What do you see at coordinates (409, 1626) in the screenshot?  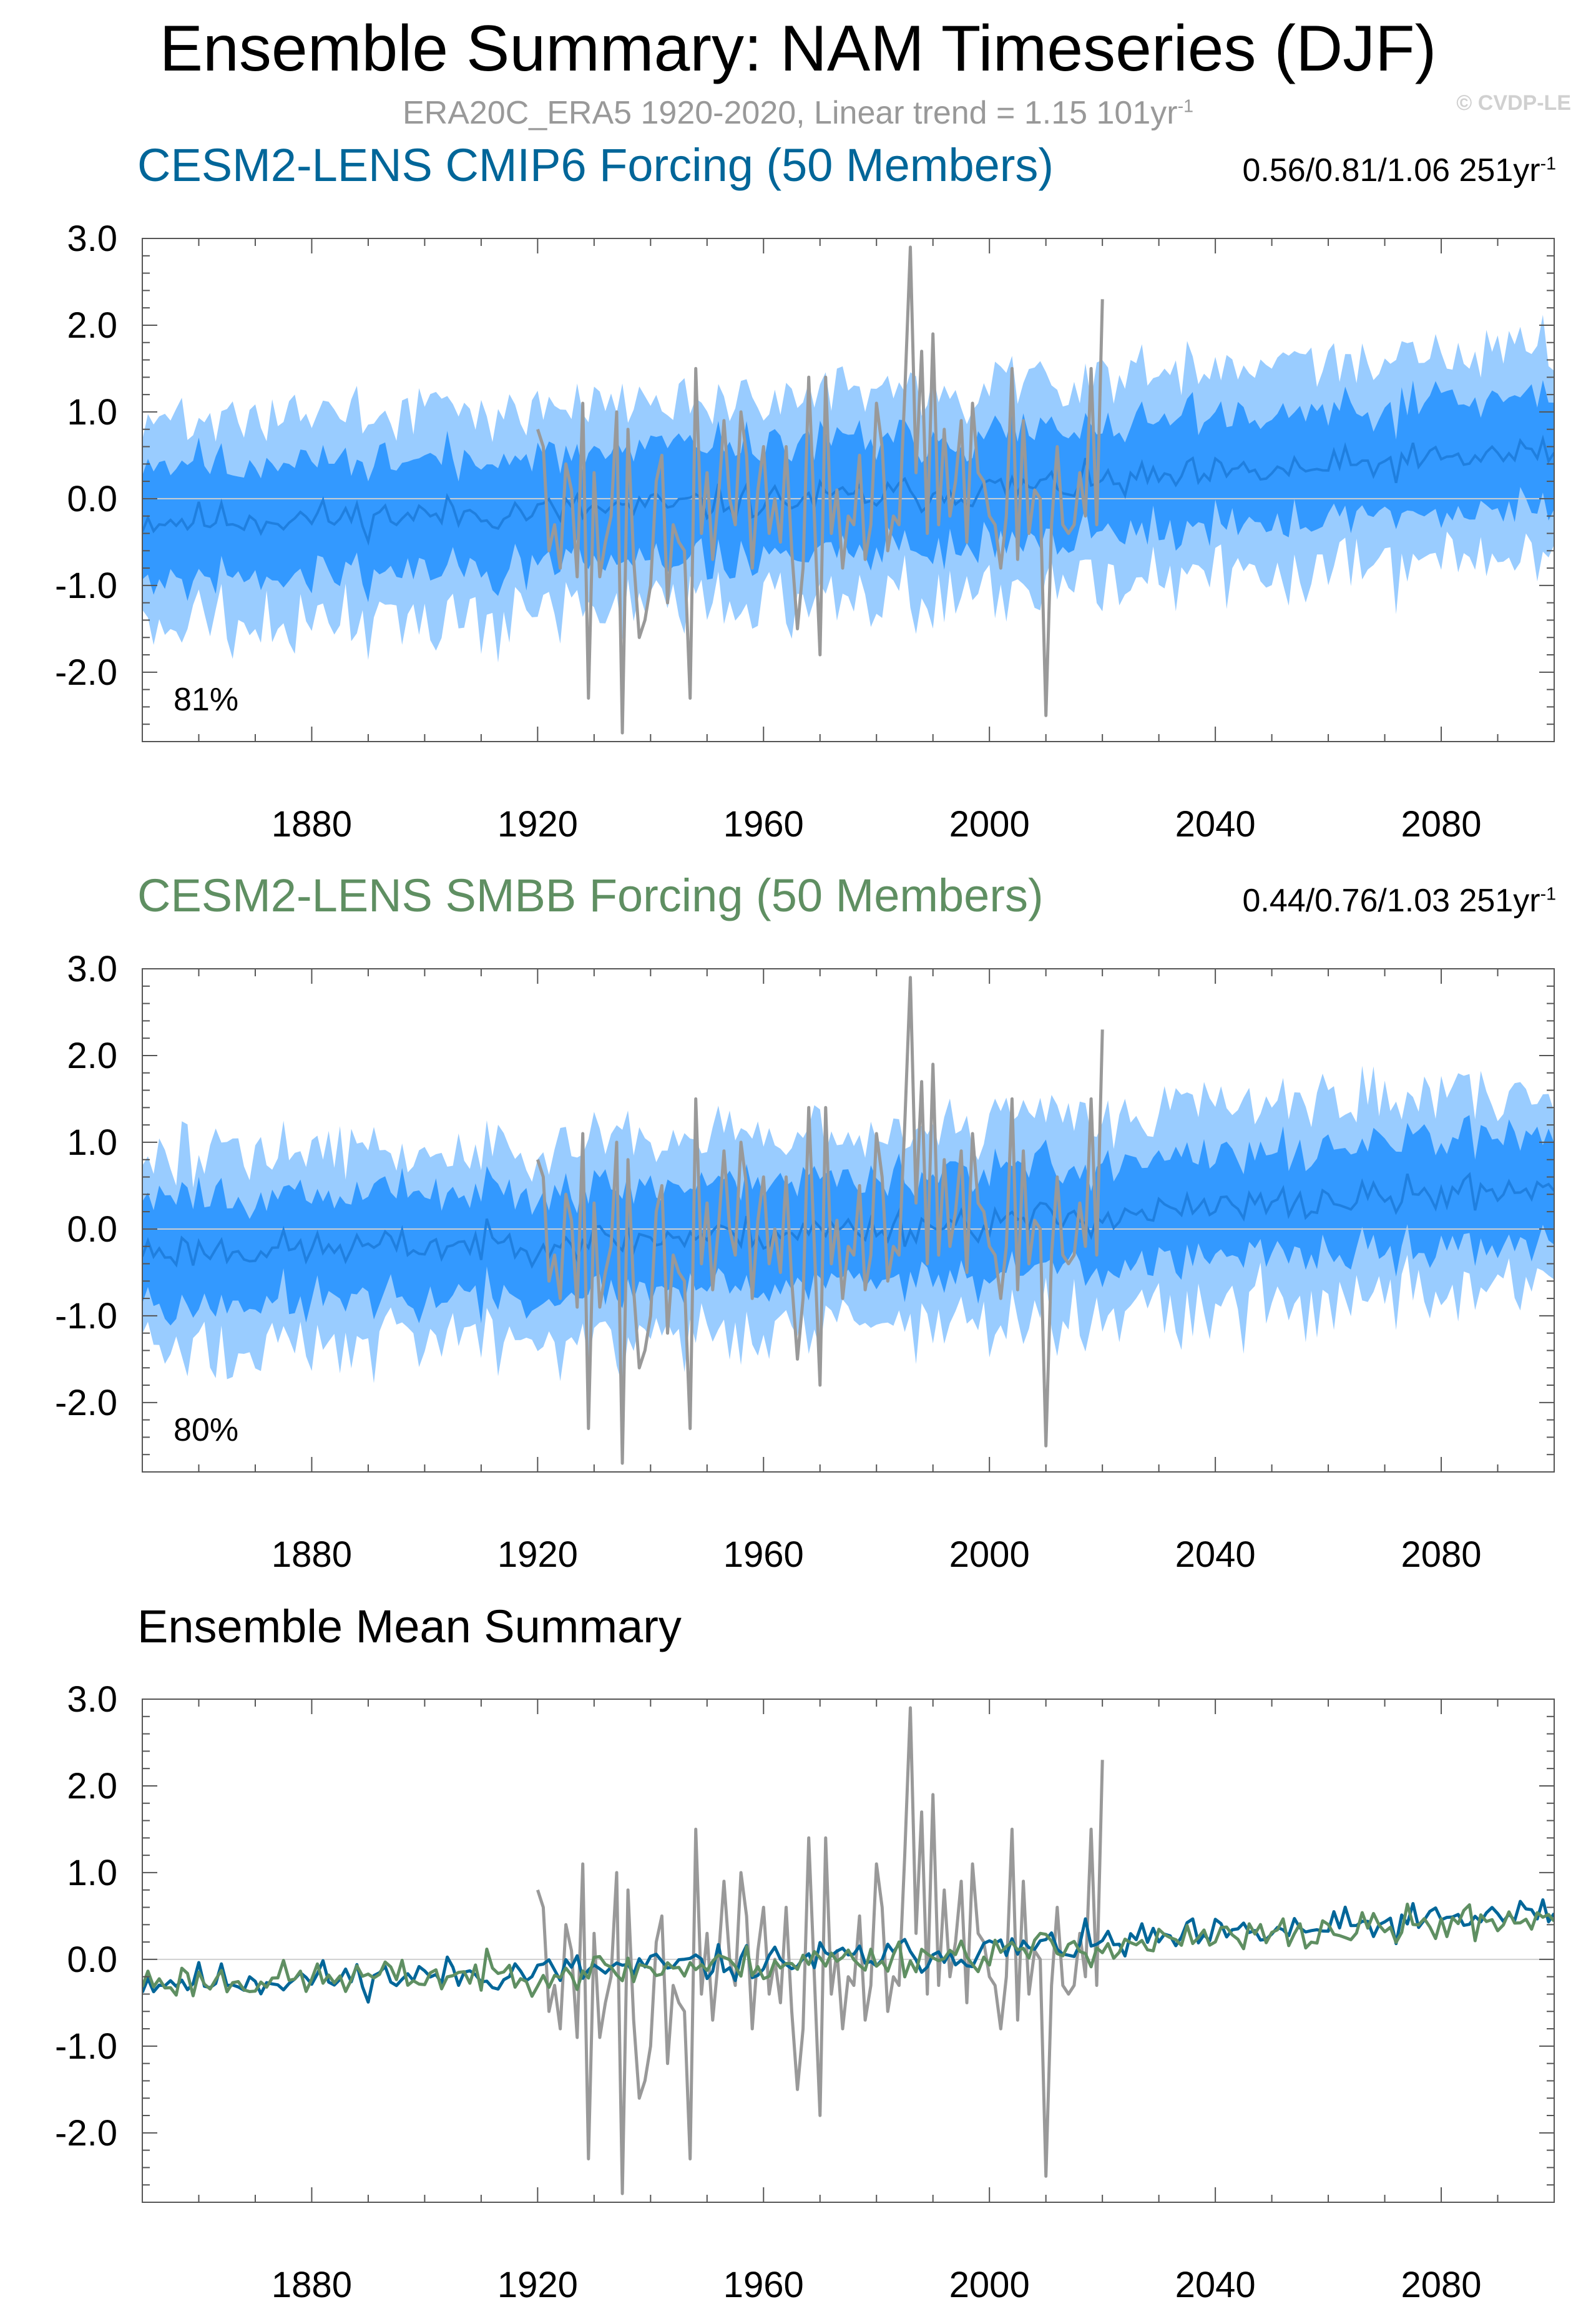 I see `panel-3-title: Ensemble Mean Summary` at bounding box center [409, 1626].